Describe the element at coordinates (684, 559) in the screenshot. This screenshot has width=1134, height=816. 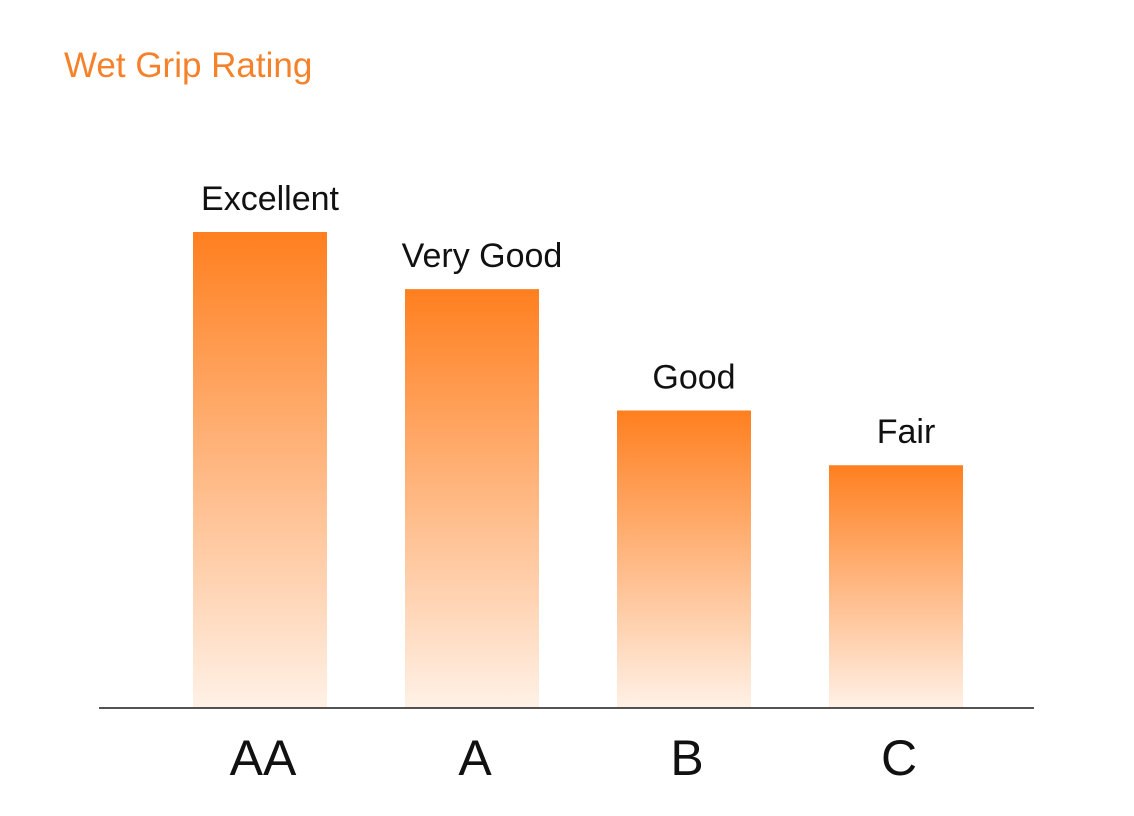
I see `bar-b` at that location.